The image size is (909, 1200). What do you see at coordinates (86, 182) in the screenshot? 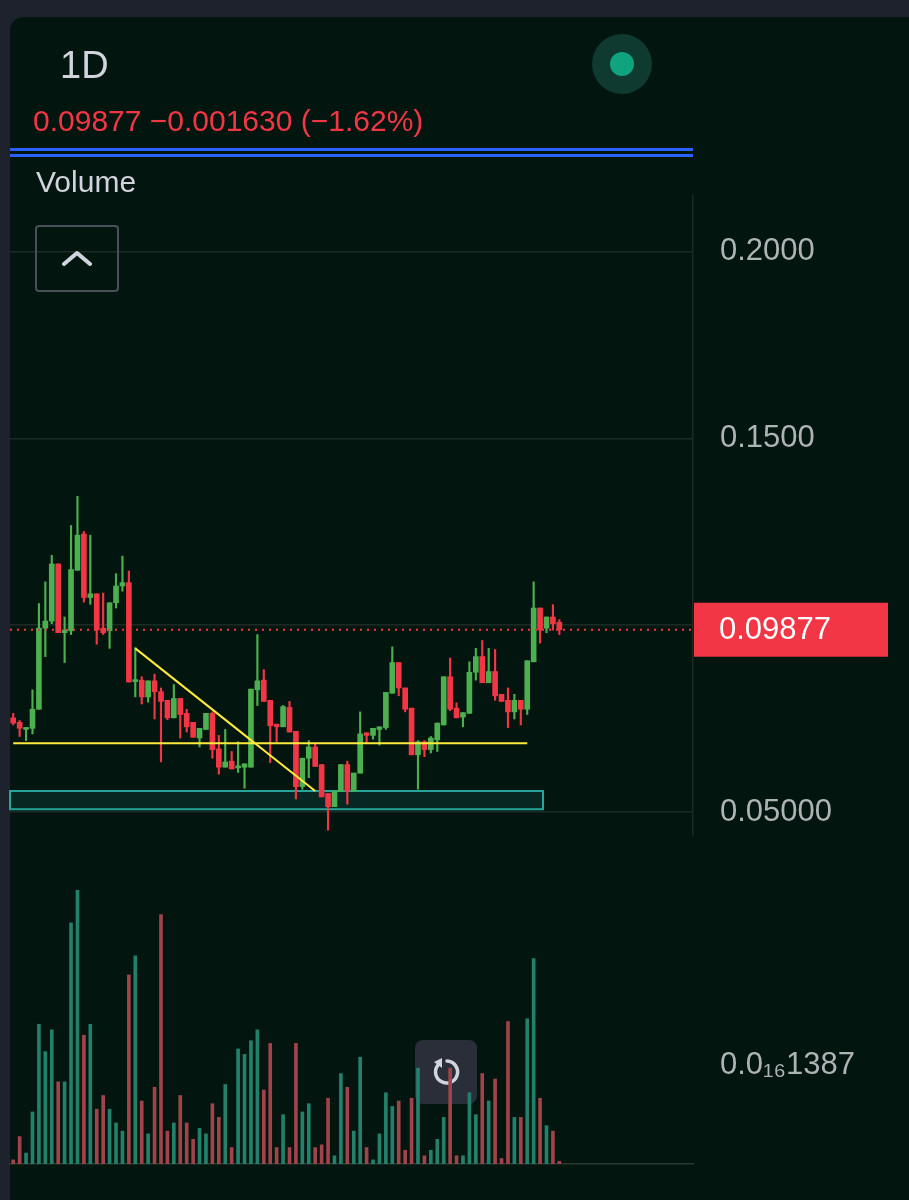
I see `chart-title: Volume` at bounding box center [86, 182].